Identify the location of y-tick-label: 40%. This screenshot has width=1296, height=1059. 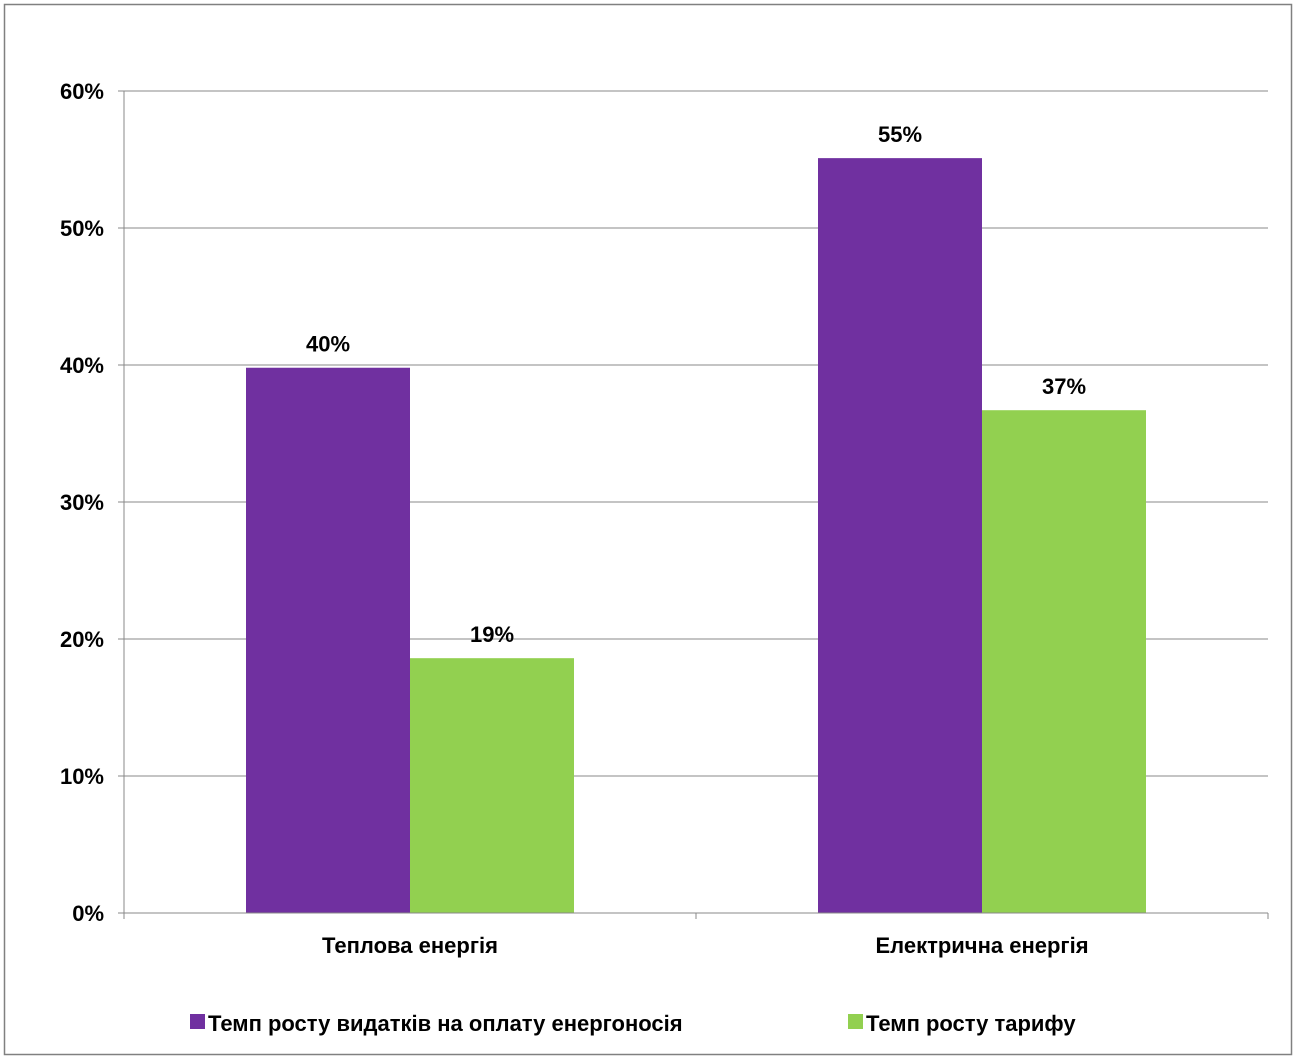
(82, 365).